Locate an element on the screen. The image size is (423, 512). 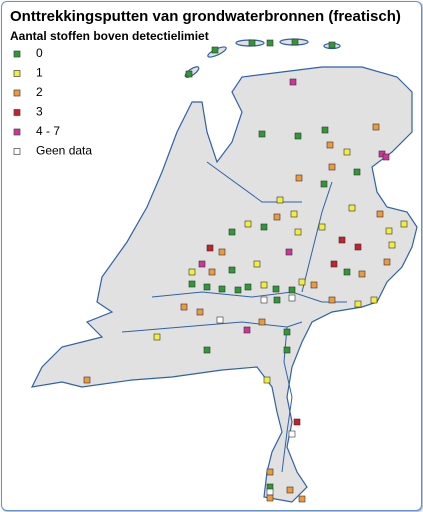
map-subtitle: Aantal stoffen boven detectielimiet is located at coordinates (109, 36).